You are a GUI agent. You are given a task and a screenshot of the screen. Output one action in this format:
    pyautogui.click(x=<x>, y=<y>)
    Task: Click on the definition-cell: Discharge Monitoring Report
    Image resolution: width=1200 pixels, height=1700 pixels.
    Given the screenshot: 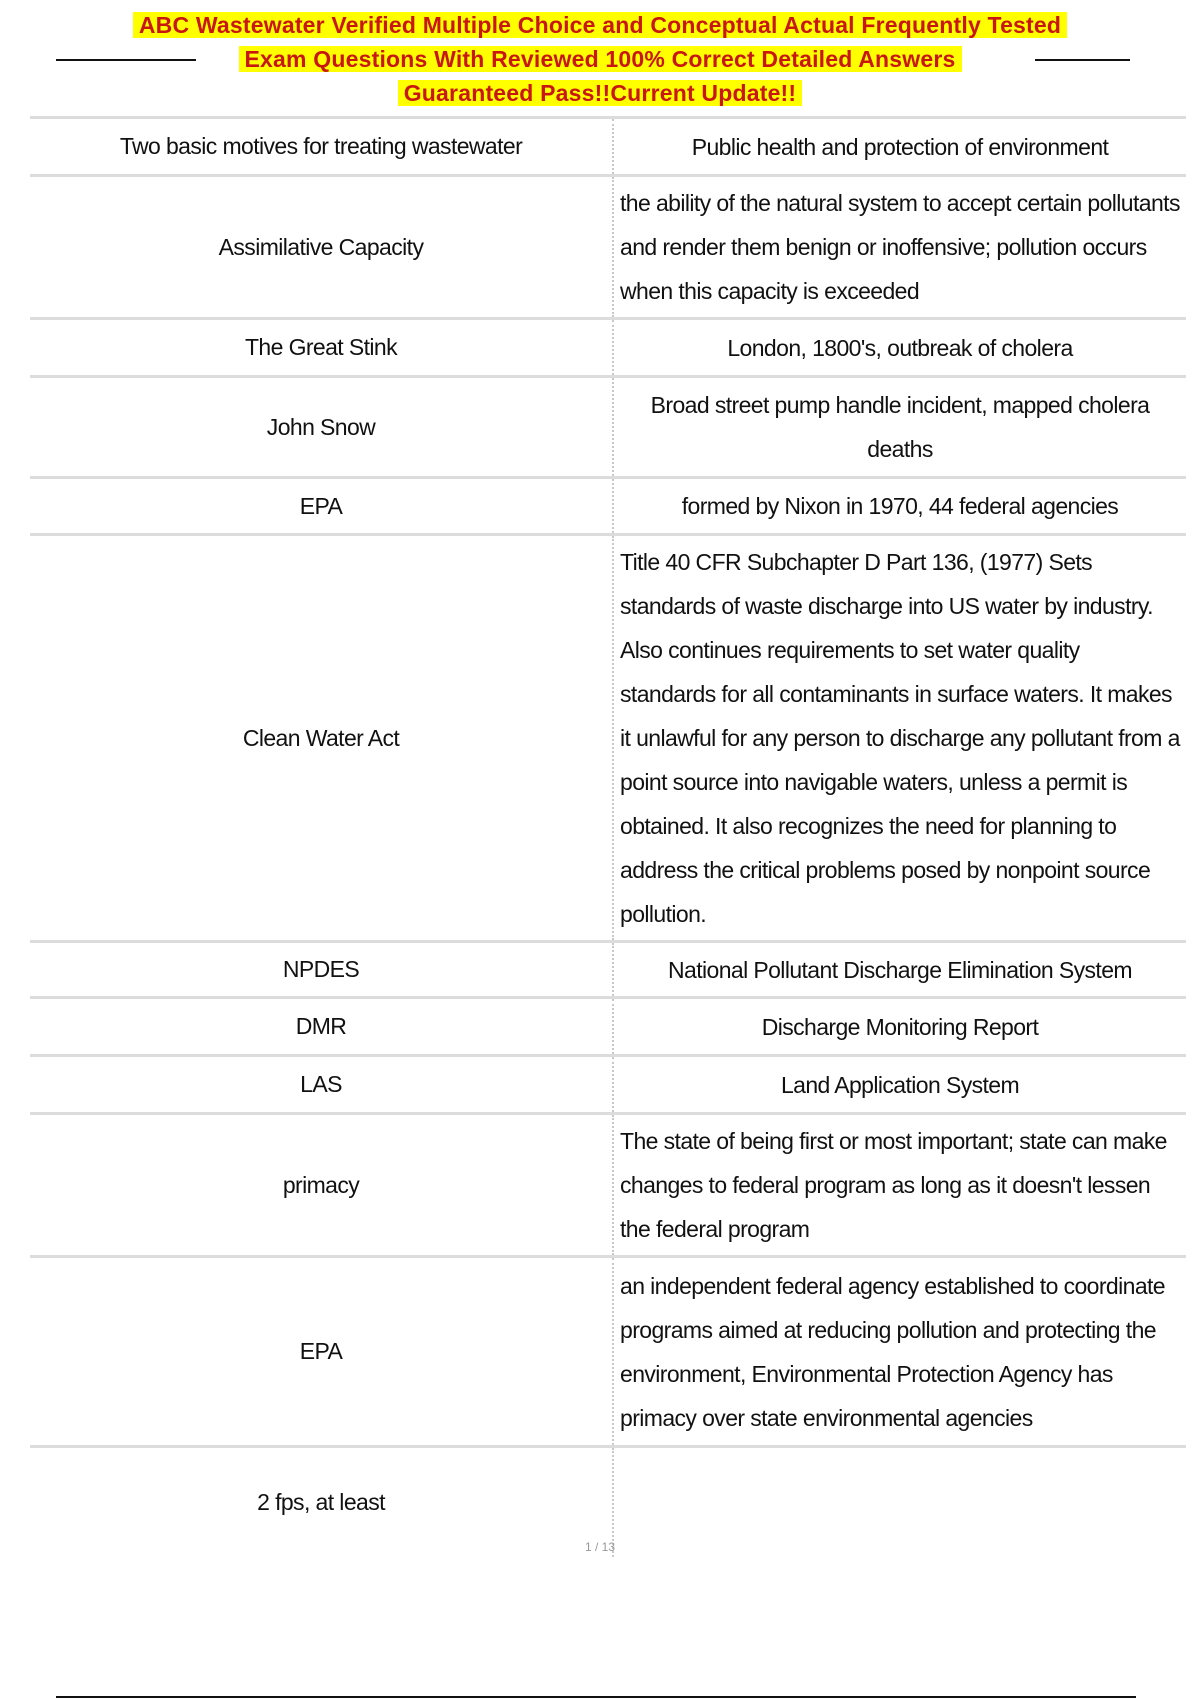 What is the action you would take?
    pyautogui.click(x=899, y=1026)
    